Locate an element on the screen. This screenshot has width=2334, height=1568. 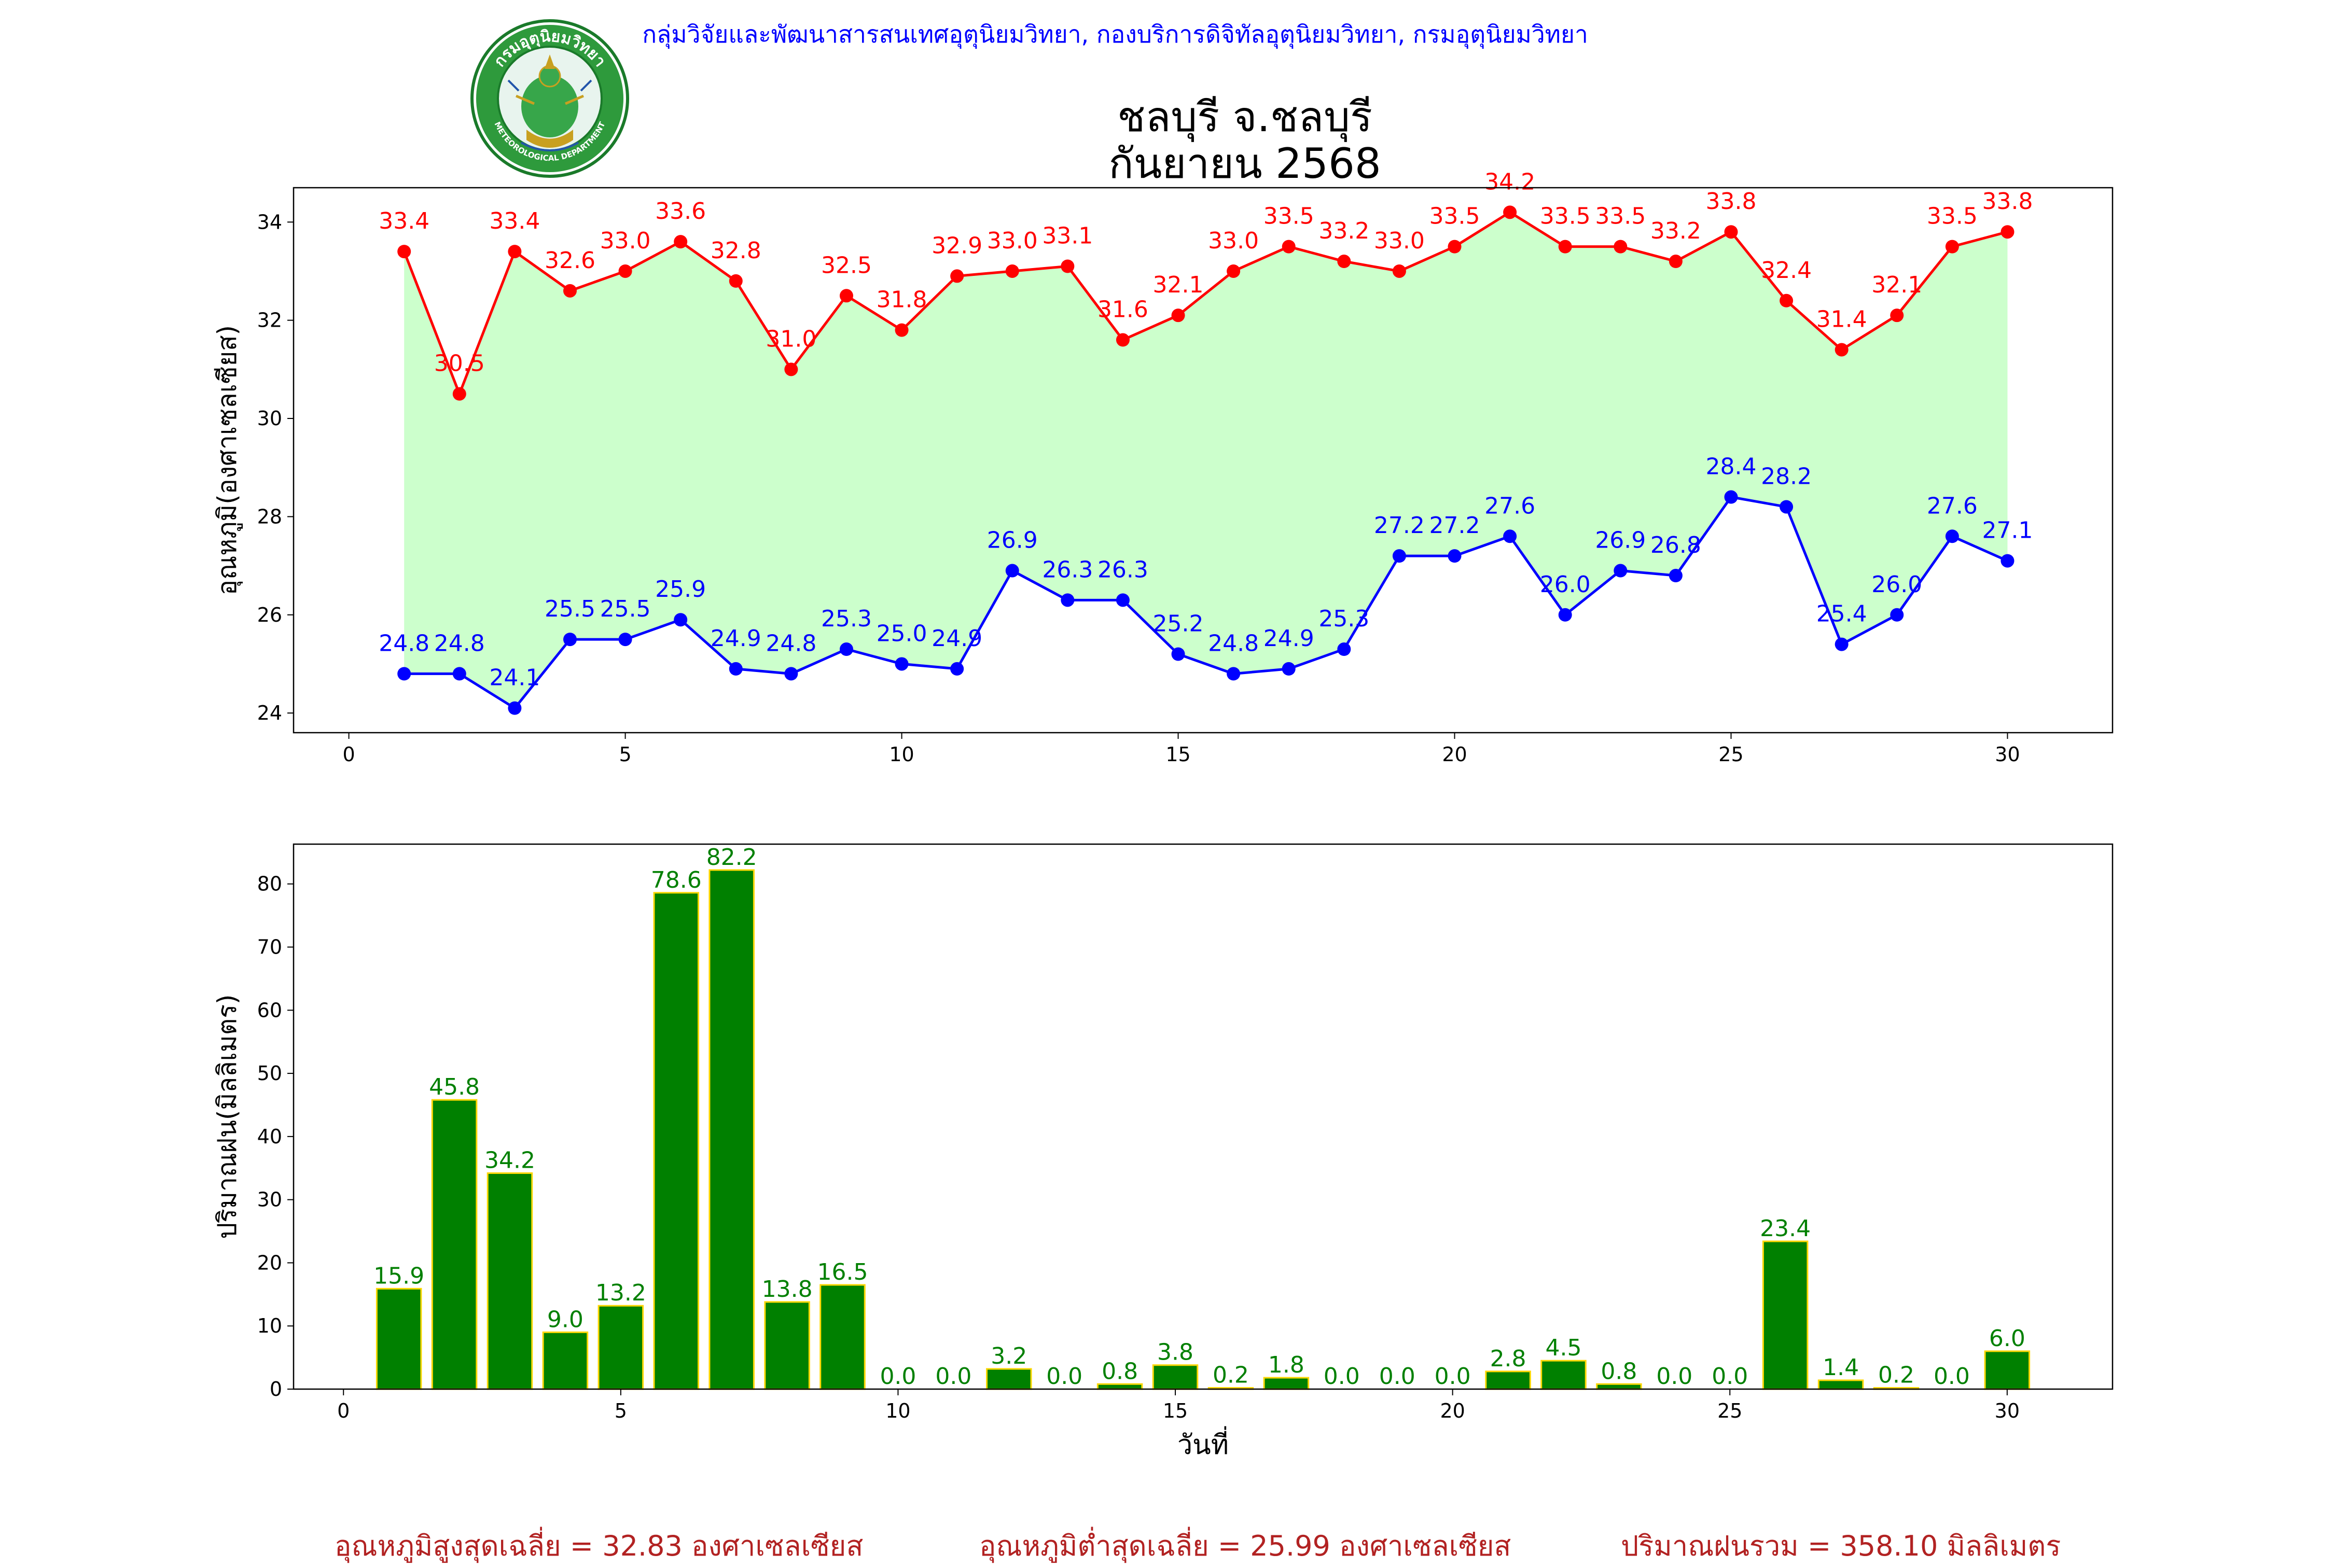
x-tick-label: 10 is located at coordinates (898, 1410).